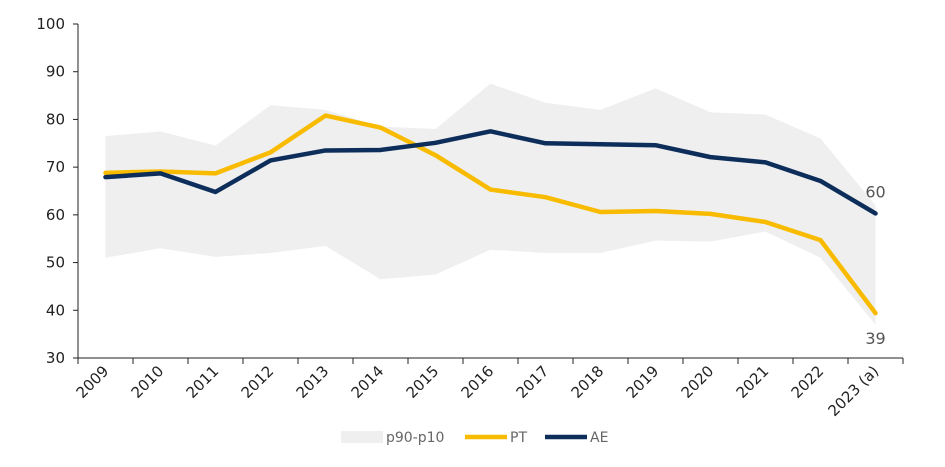 Image resolution: width=945 pixels, height=467 pixels. Describe the element at coordinates (753, 382) in the screenshot. I see `x-tick-label: 2021` at that location.